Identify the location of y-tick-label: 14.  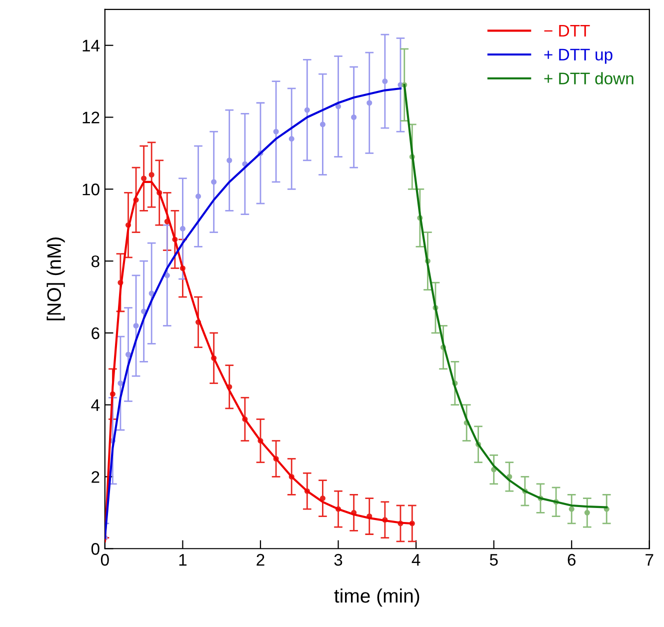
(91, 46).